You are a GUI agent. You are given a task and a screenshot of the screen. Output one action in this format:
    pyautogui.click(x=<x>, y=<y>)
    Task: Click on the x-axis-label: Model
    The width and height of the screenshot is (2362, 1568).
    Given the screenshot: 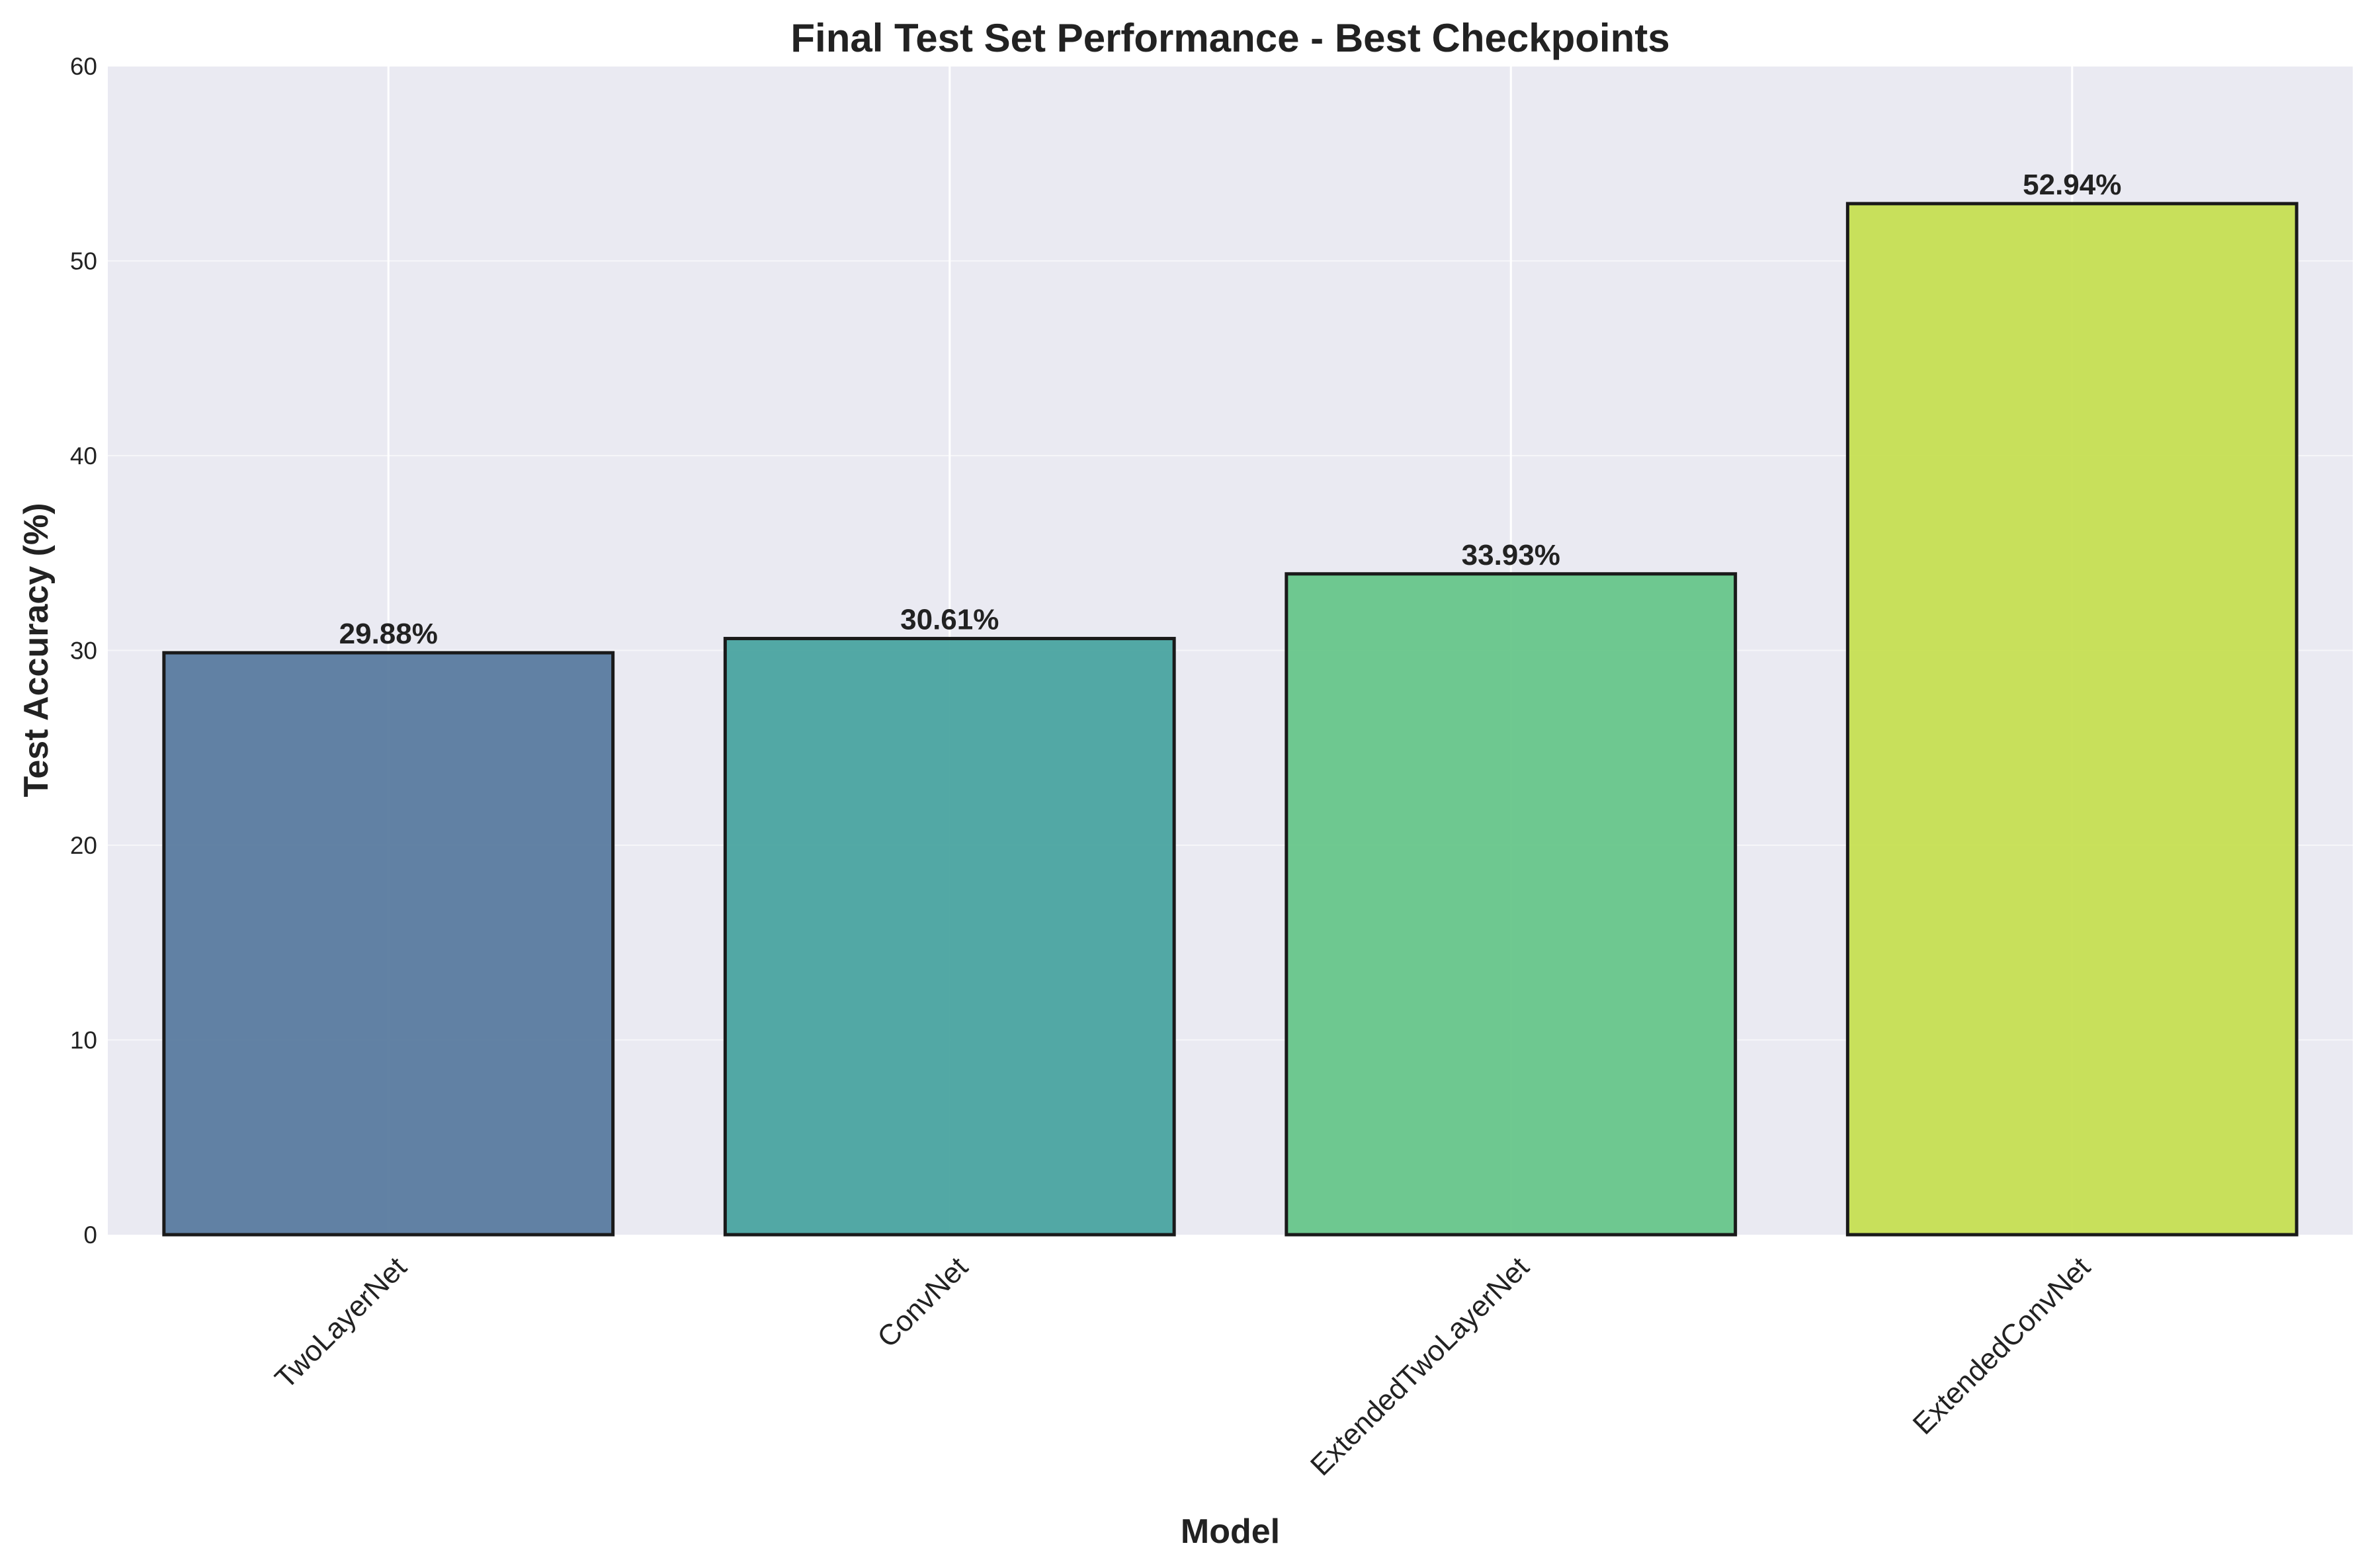 What is the action you would take?
    pyautogui.click(x=1230, y=1531)
    